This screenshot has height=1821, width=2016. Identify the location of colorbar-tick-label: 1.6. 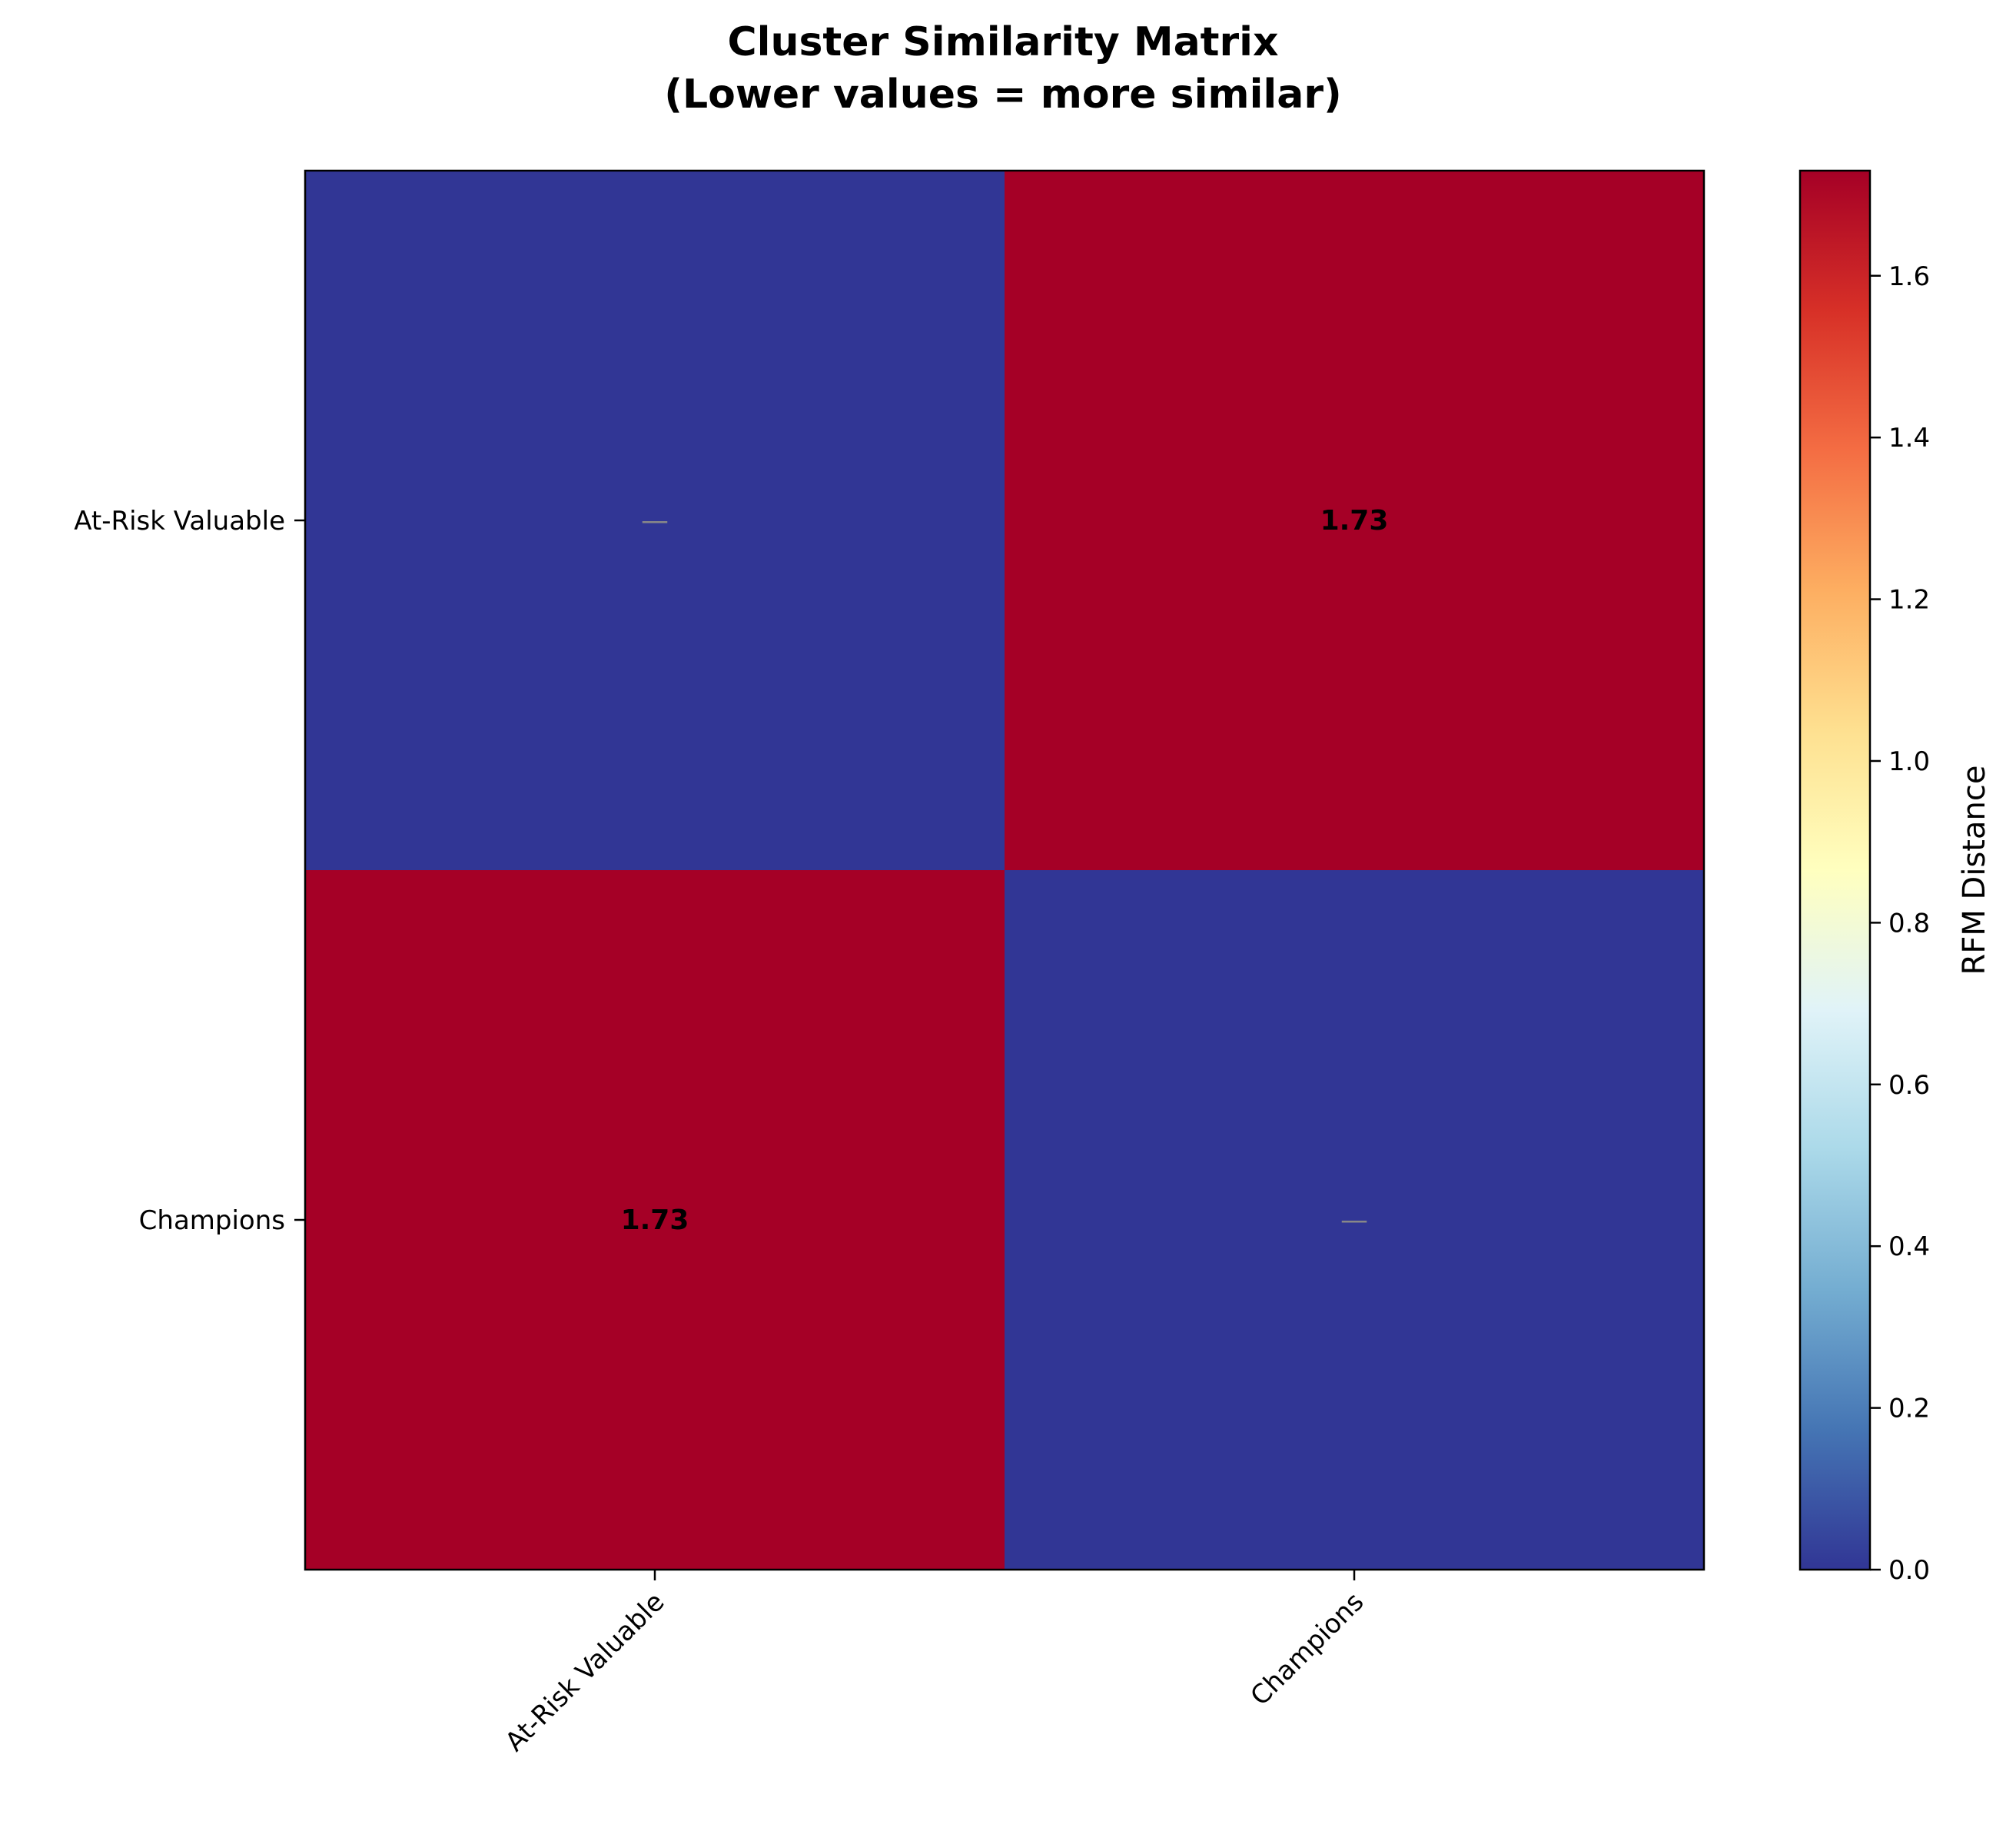
(1909, 276).